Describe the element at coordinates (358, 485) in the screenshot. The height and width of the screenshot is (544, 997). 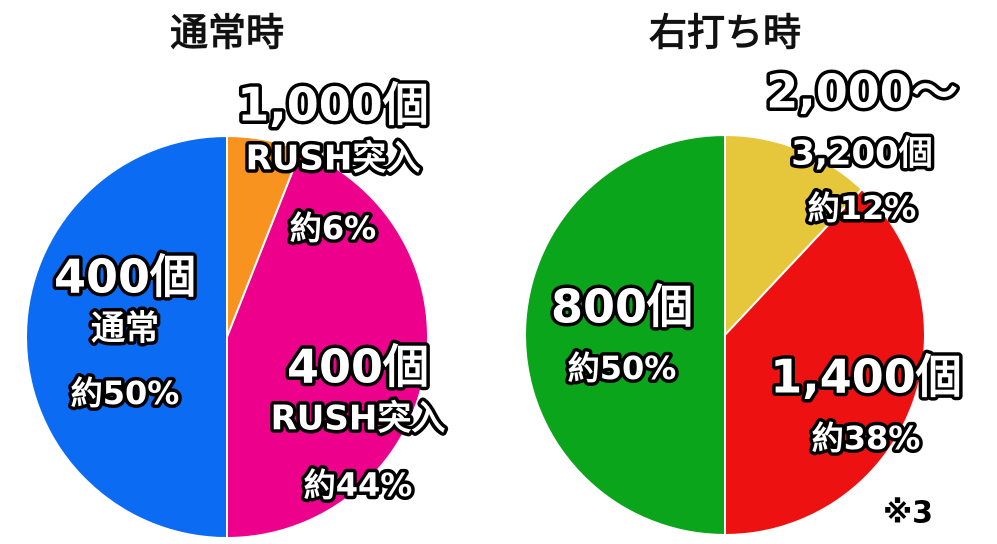
I see `value-label: 約44%` at that location.